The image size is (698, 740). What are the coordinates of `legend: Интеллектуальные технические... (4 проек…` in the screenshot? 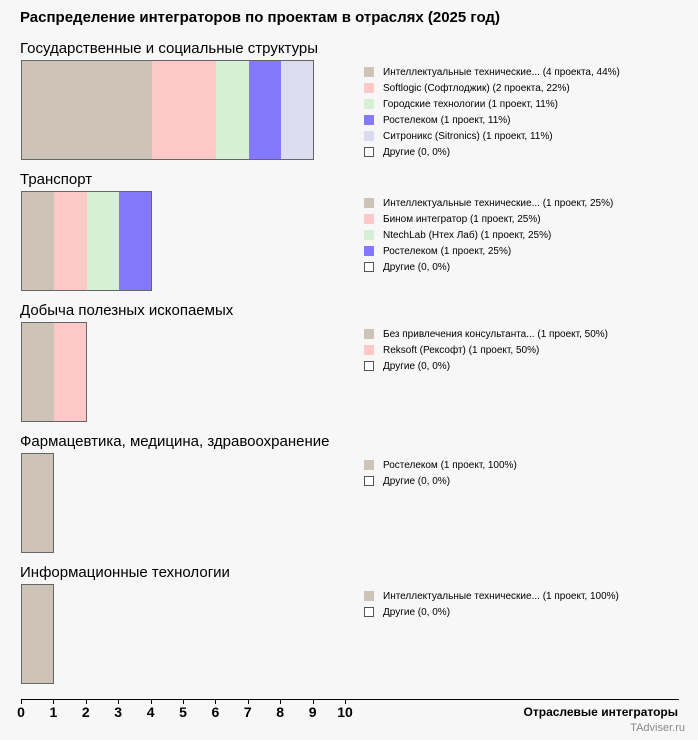 It's located at (492, 112).